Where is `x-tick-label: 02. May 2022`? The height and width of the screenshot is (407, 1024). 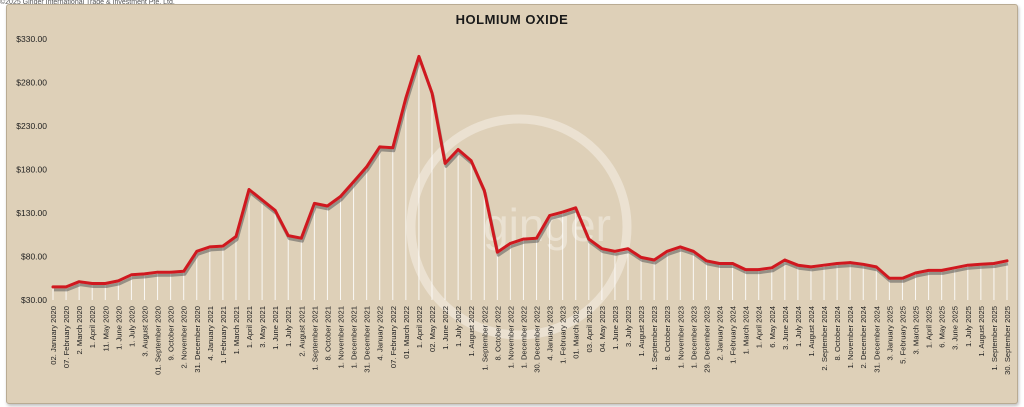
x-tick-label: 02. May 2022 is located at coordinates (432, 329).